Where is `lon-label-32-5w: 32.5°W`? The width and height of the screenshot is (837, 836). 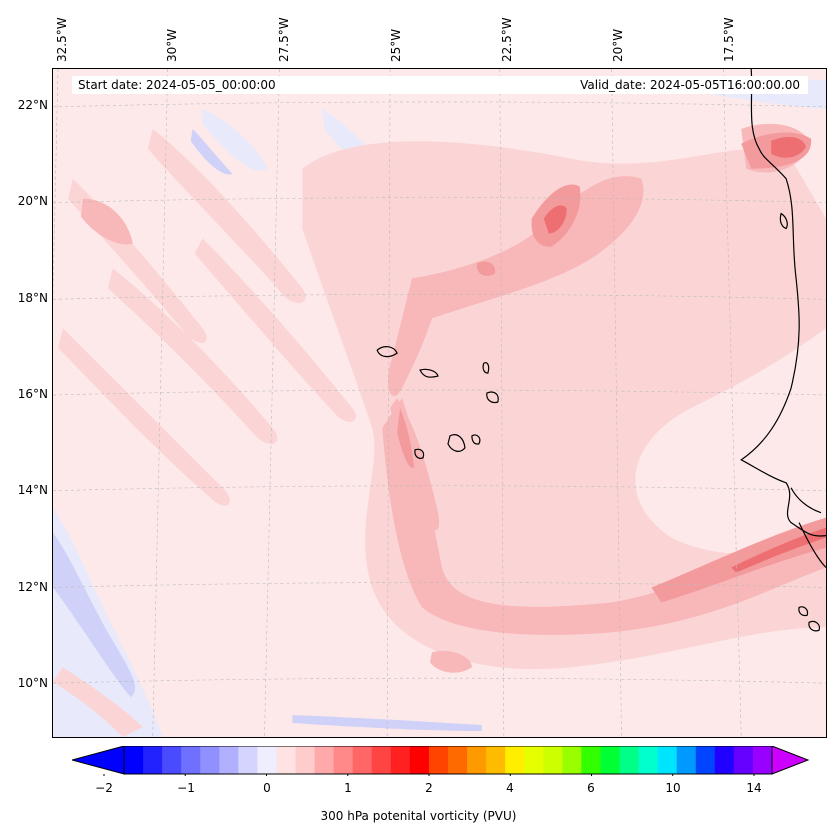 lon-label-32-5w: 32.5°W is located at coordinates (62, 39).